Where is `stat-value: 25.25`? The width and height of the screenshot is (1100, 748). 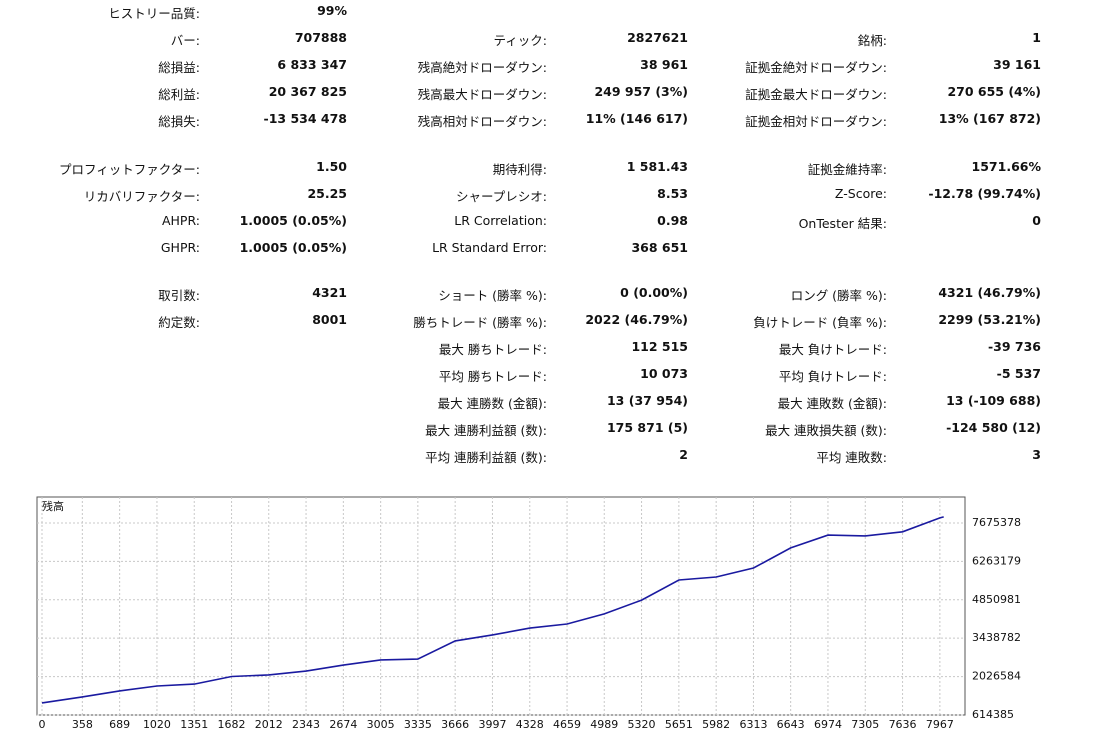 stat-value: 25.25 is located at coordinates (327, 193).